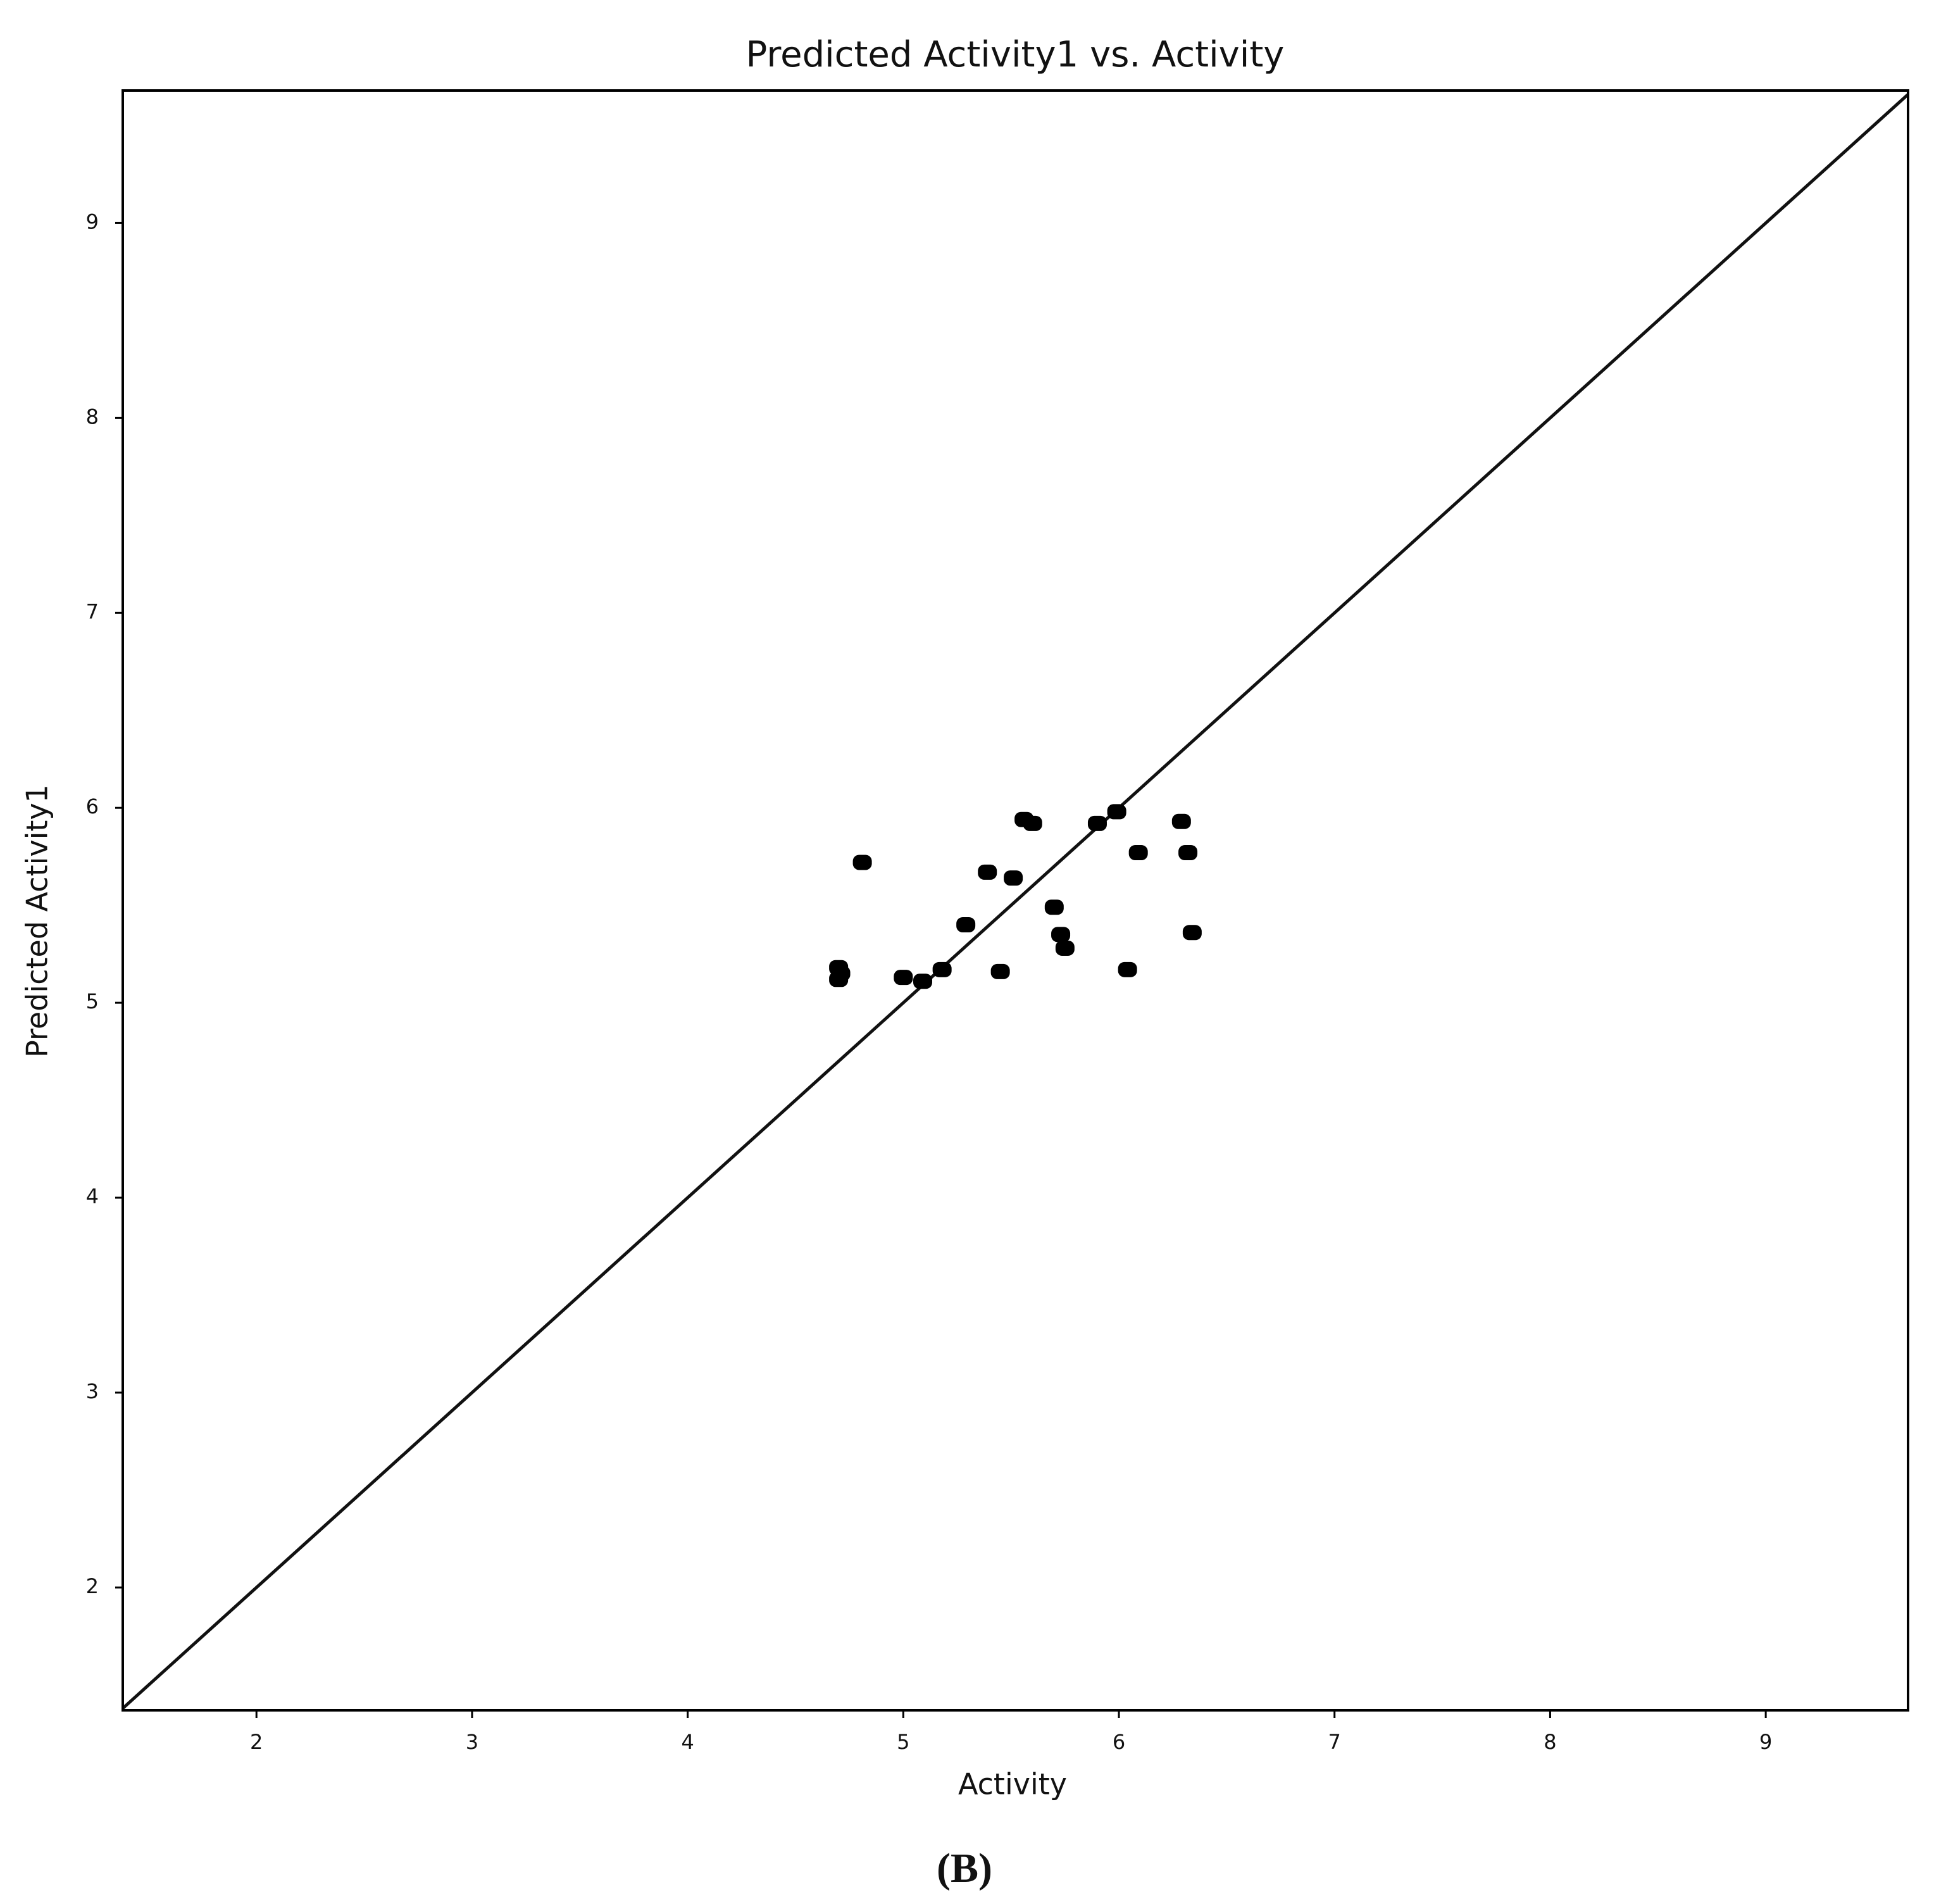  What do you see at coordinates (687, 1742) in the screenshot?
I see `x-tick-label: 4` at bounding box center [687, 1742].